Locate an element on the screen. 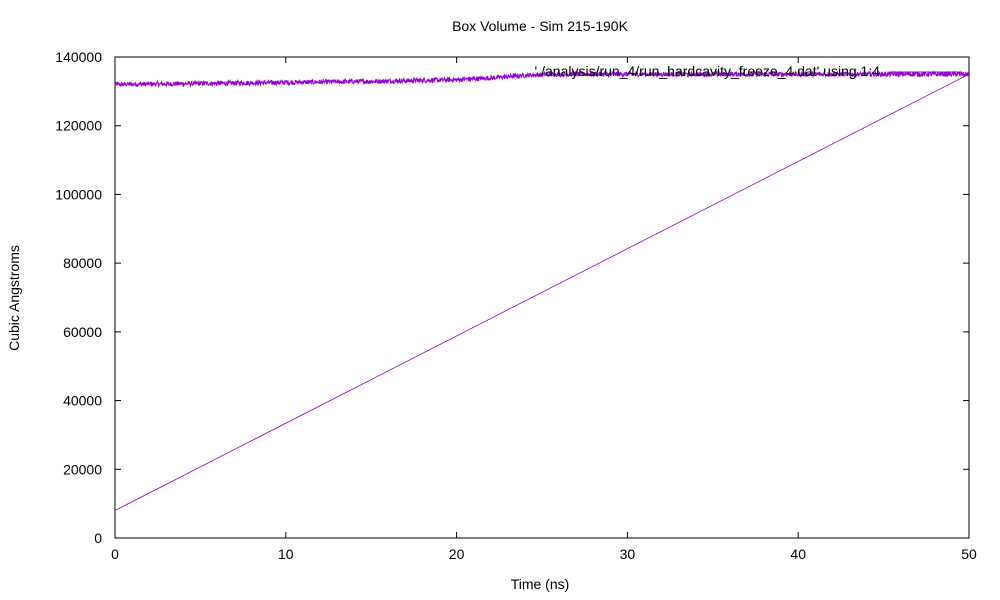 Image resolution: width=1000 pixels, height=600 pixels. y-tick-label: 60000 is located at coordinates (82, 332).